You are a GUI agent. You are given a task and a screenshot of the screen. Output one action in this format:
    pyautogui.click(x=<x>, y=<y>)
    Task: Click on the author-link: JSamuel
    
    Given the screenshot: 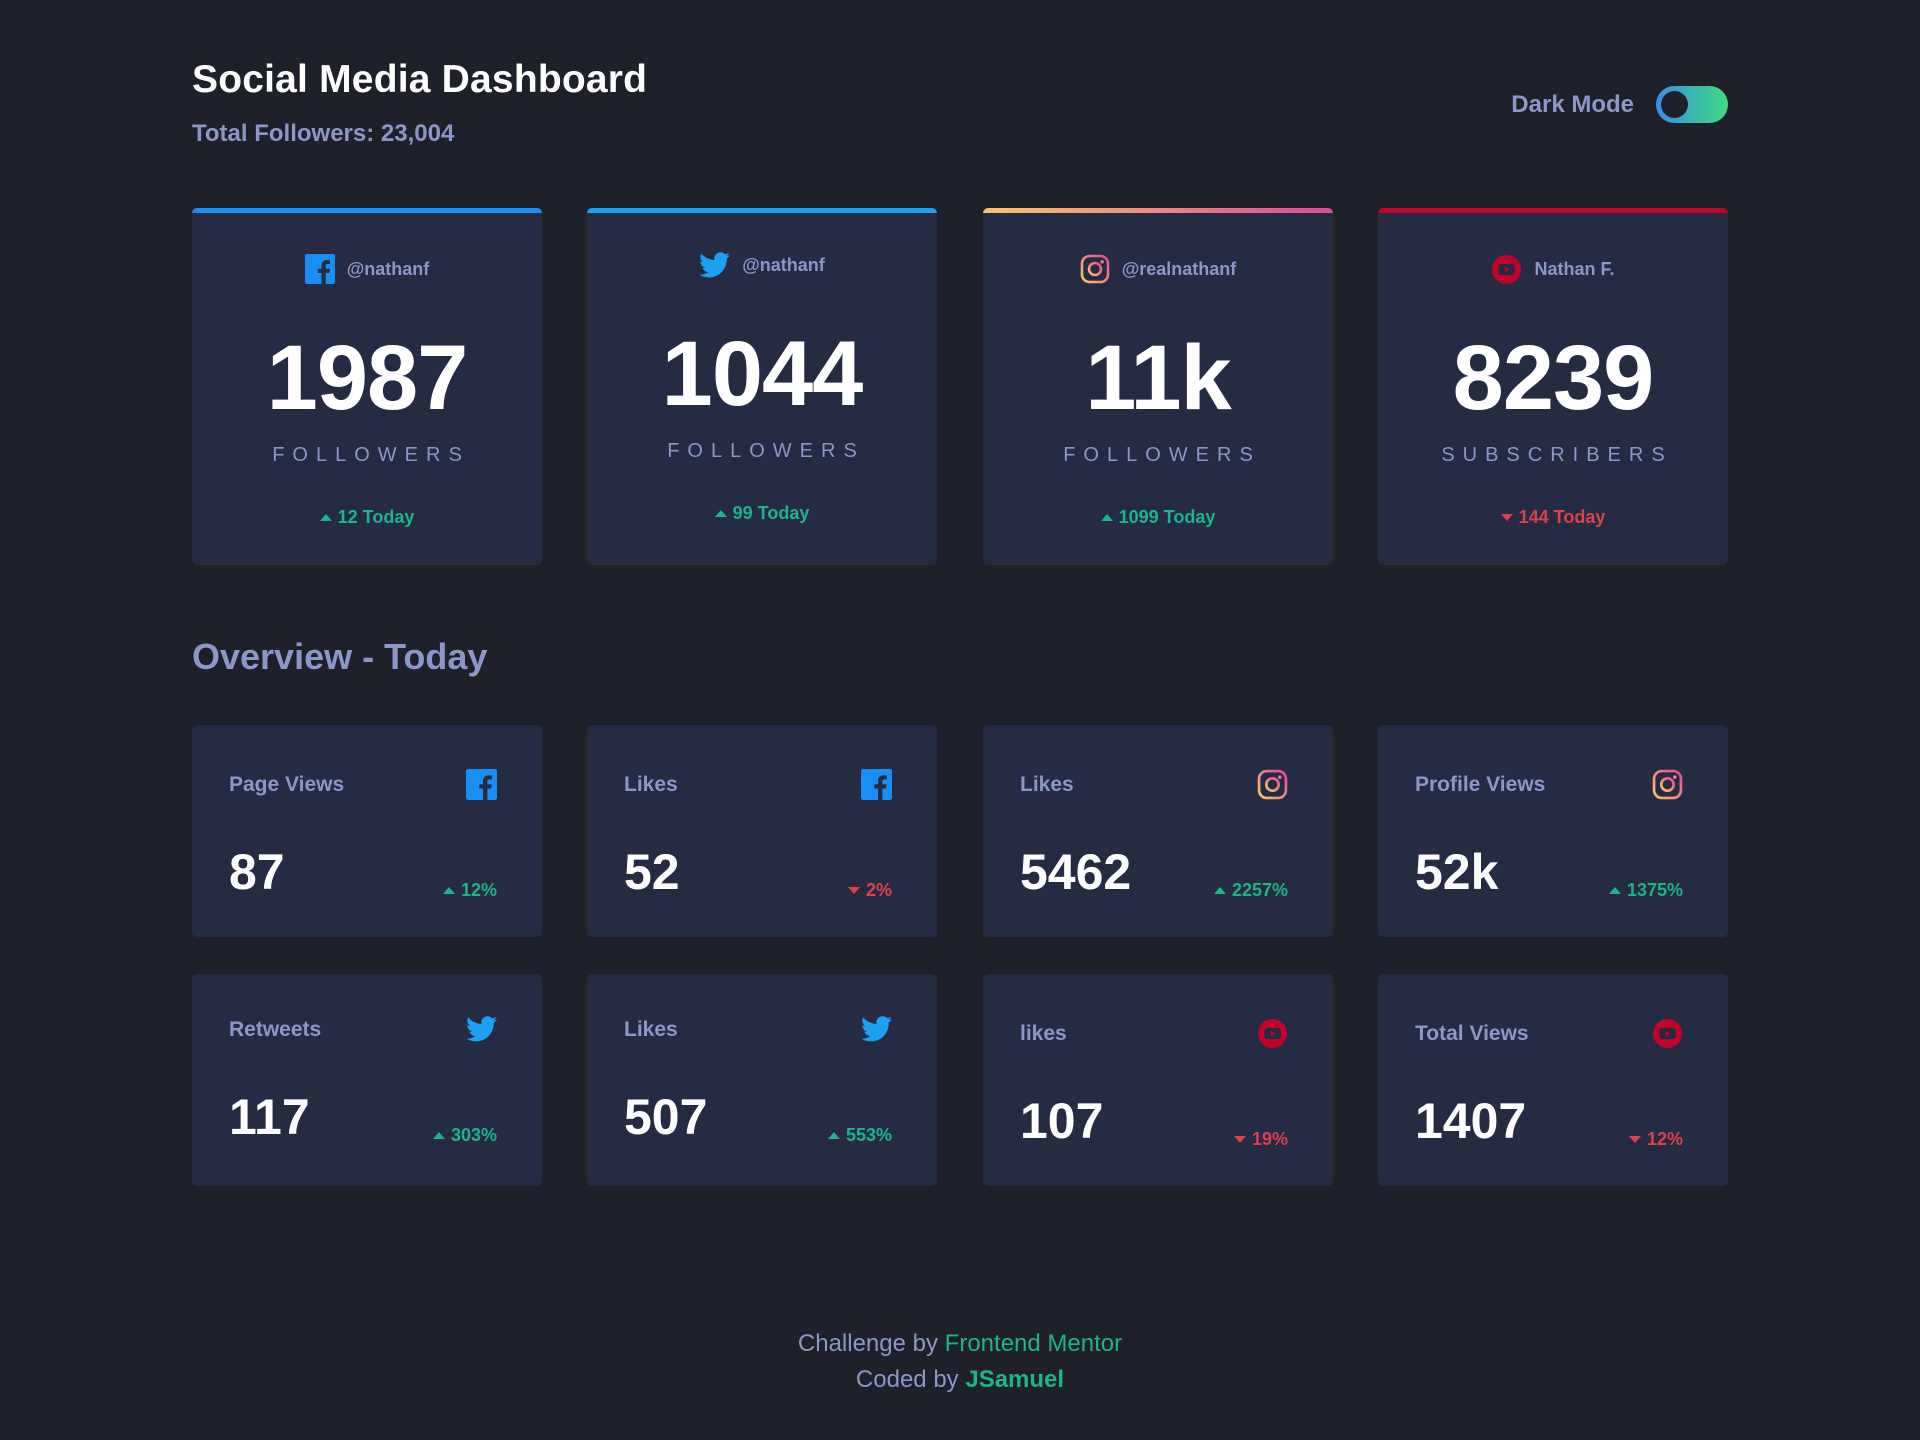 What is the action you would take?
    pyautogui.click(x=1015, y=1379)
    